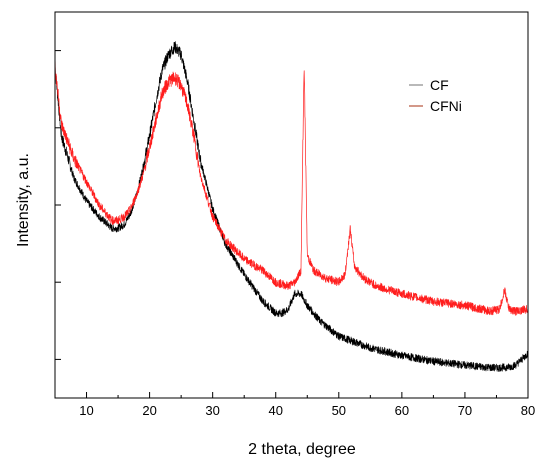  What do you see at coordinates (302, 449) in the screenshot?
I see `x-axis-title: 2 theta, degree` at bounding box center [302, 449].